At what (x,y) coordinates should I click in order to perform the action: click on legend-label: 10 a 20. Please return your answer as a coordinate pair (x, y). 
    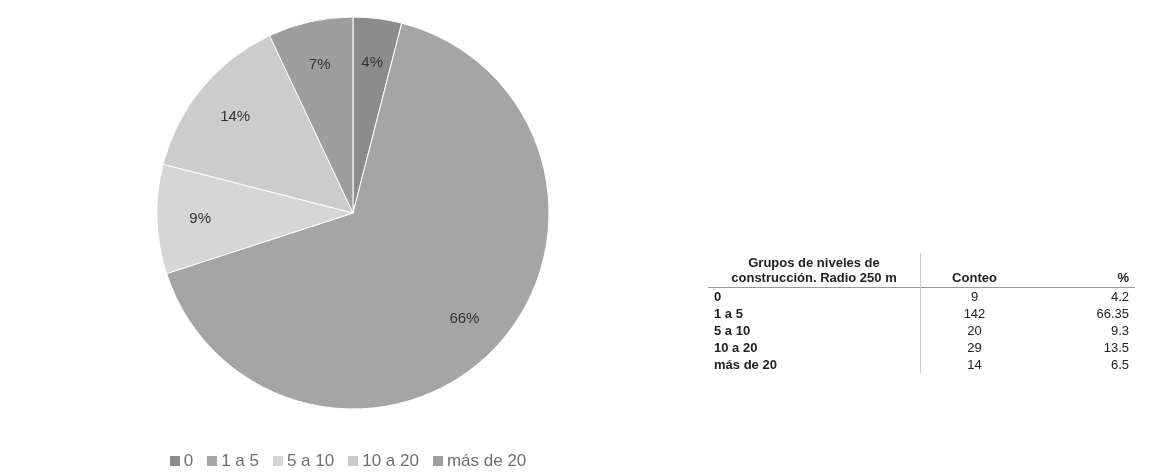
    Looking at the image, I should click on (390, 461).